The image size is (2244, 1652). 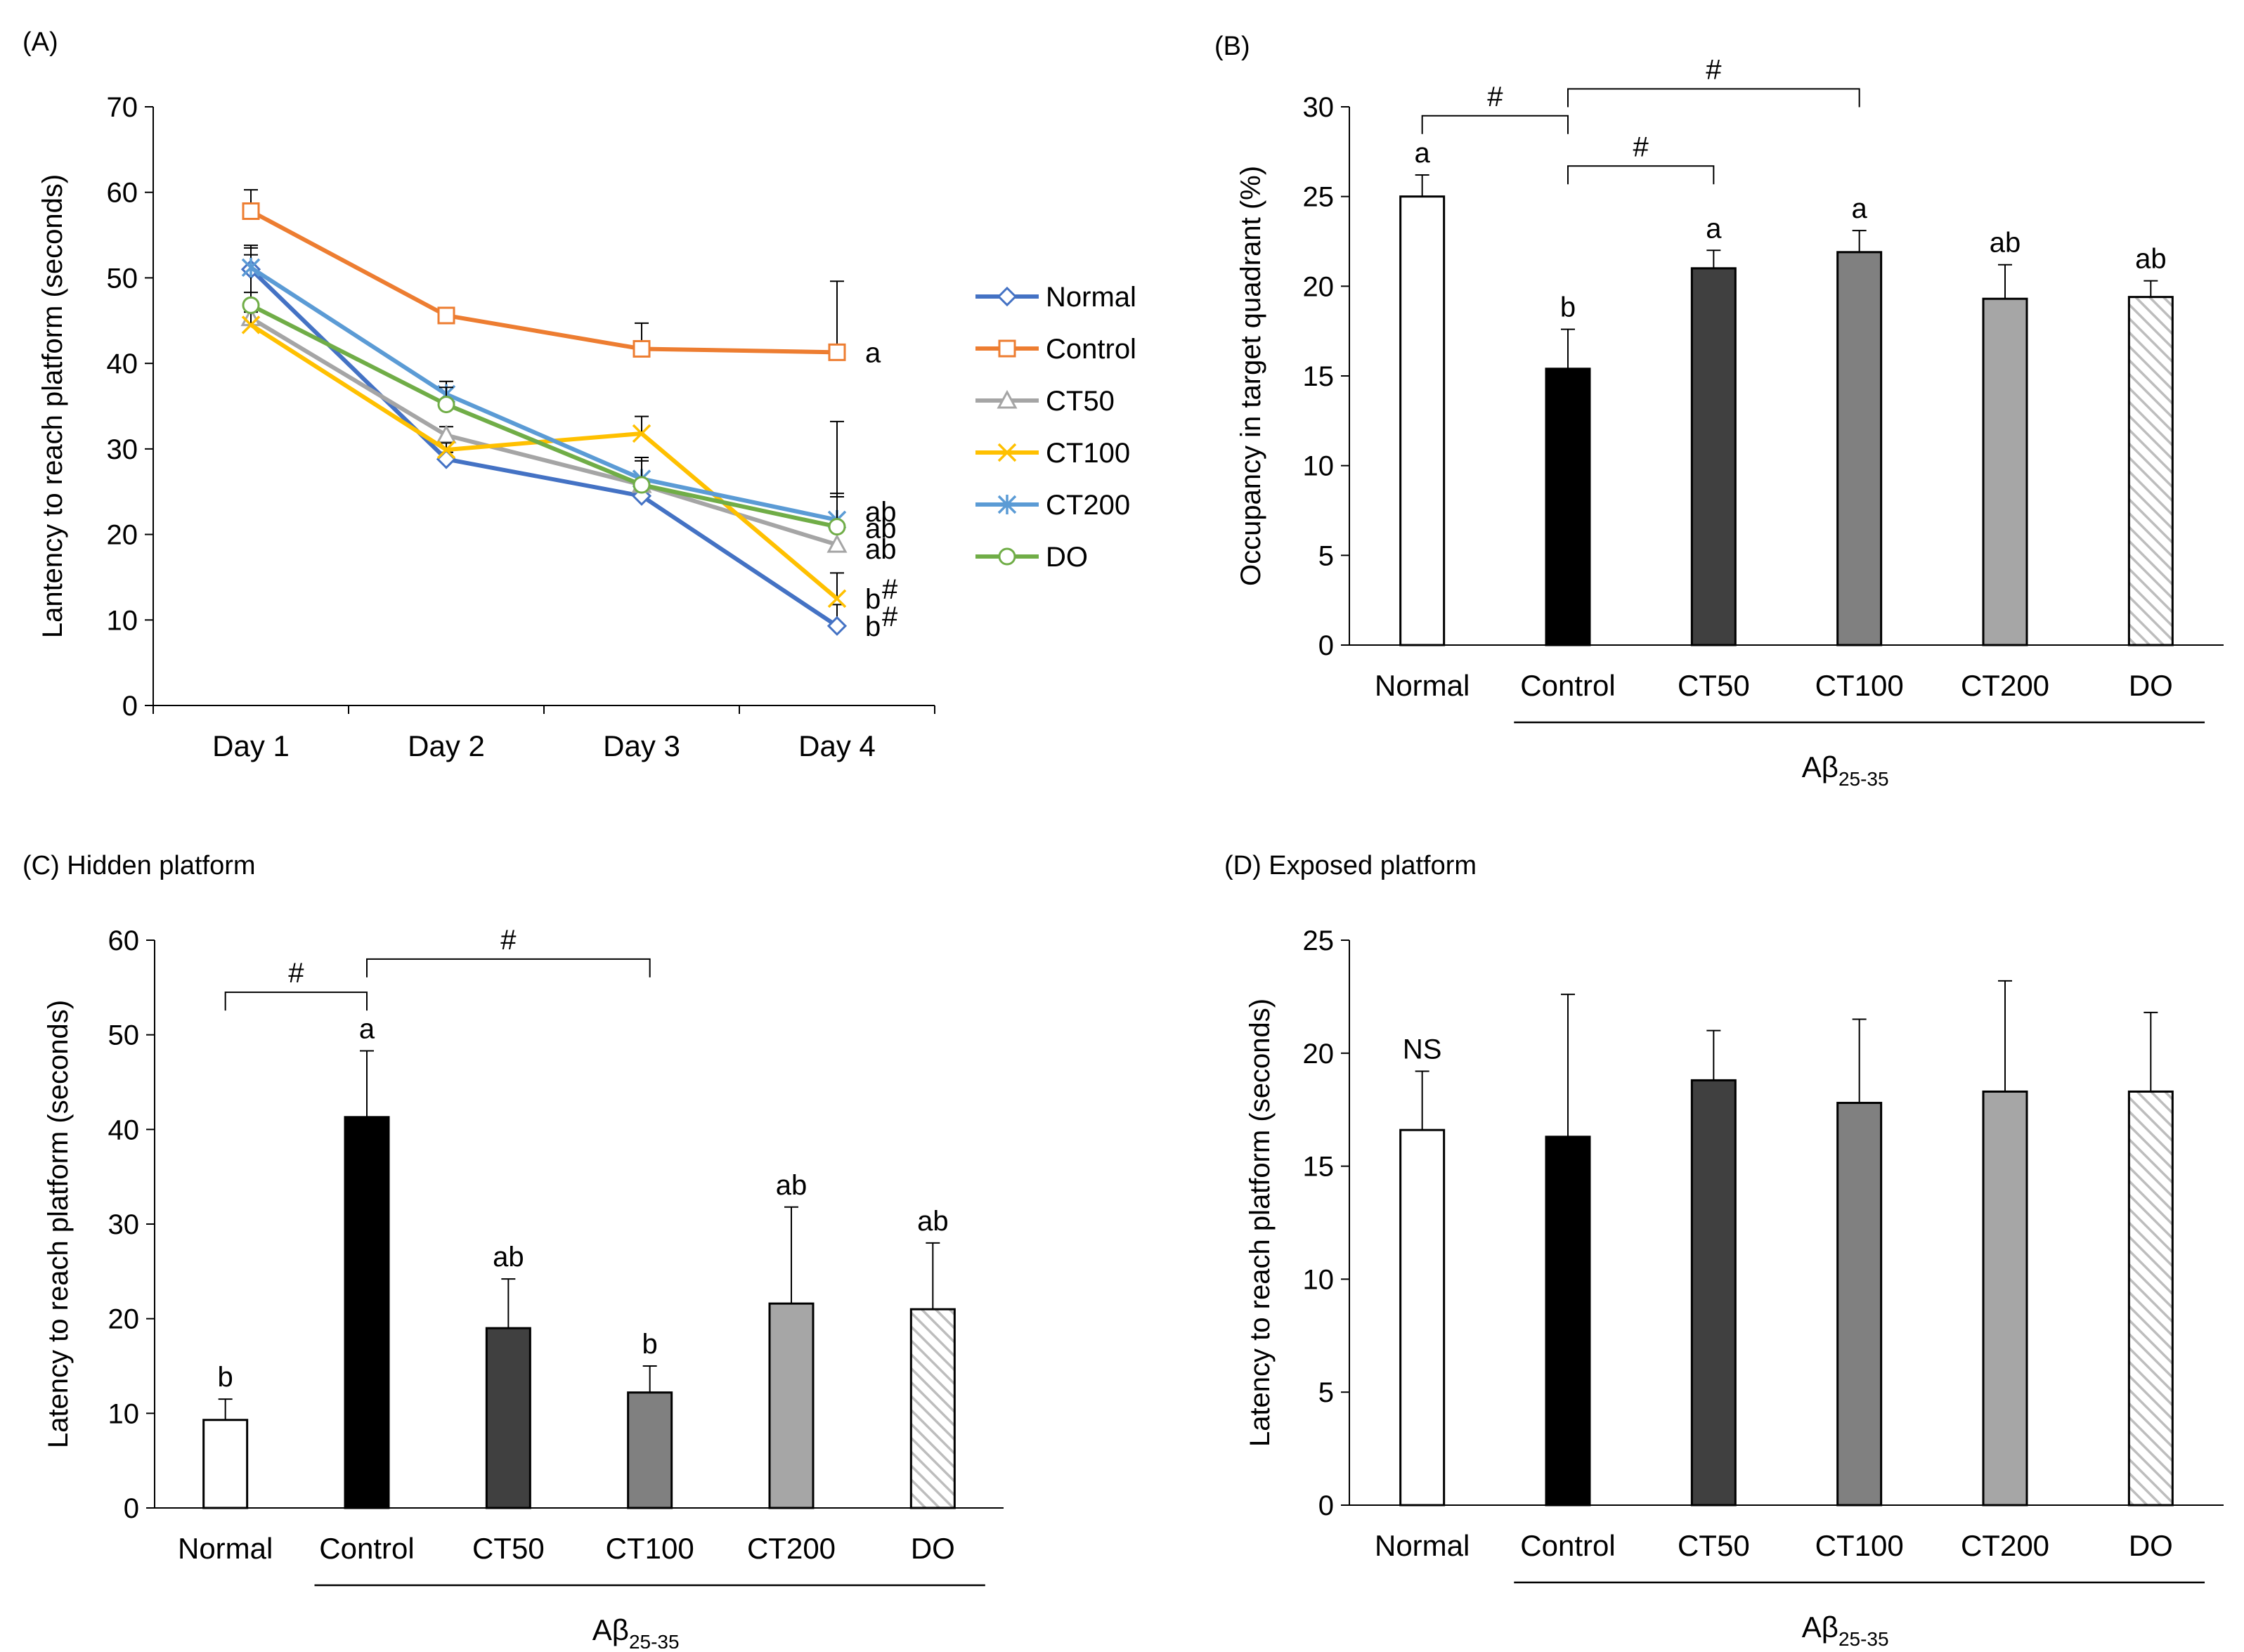 What do you see at coordinates (641, 745) in the screenshot?
I see `x-tick-label: Day 3` at bounding box center [641, 745].